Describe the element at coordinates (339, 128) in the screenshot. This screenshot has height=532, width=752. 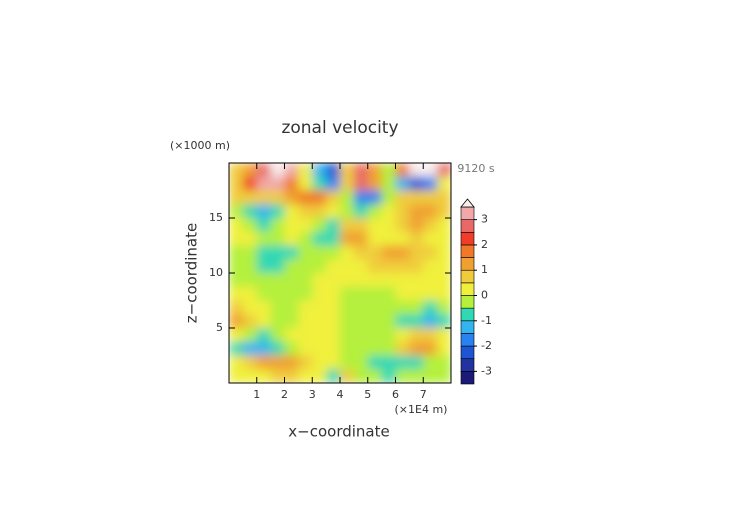
I see `chart-title: zonal velocity` at that location.